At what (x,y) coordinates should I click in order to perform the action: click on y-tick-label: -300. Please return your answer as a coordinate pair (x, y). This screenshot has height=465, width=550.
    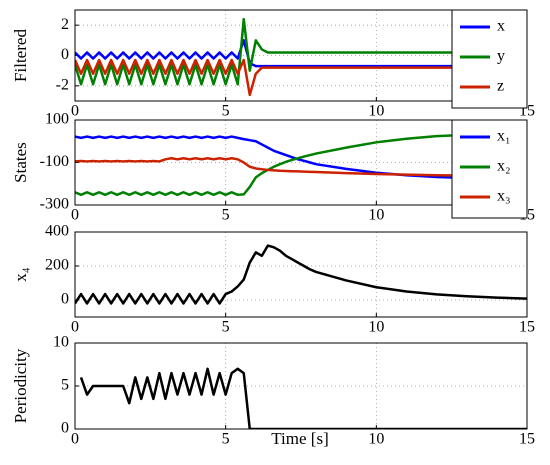
    Looking at the image, I should click on (54, 204).